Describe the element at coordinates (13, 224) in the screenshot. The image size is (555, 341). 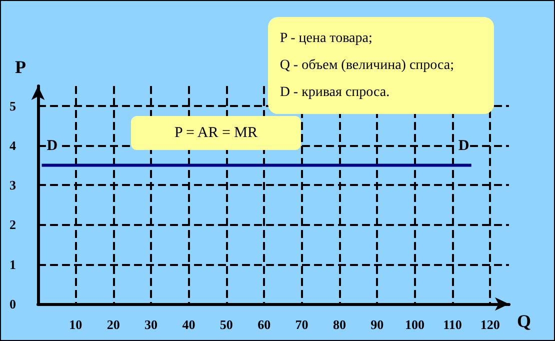
I see `y-tick-label: 2` at that location.